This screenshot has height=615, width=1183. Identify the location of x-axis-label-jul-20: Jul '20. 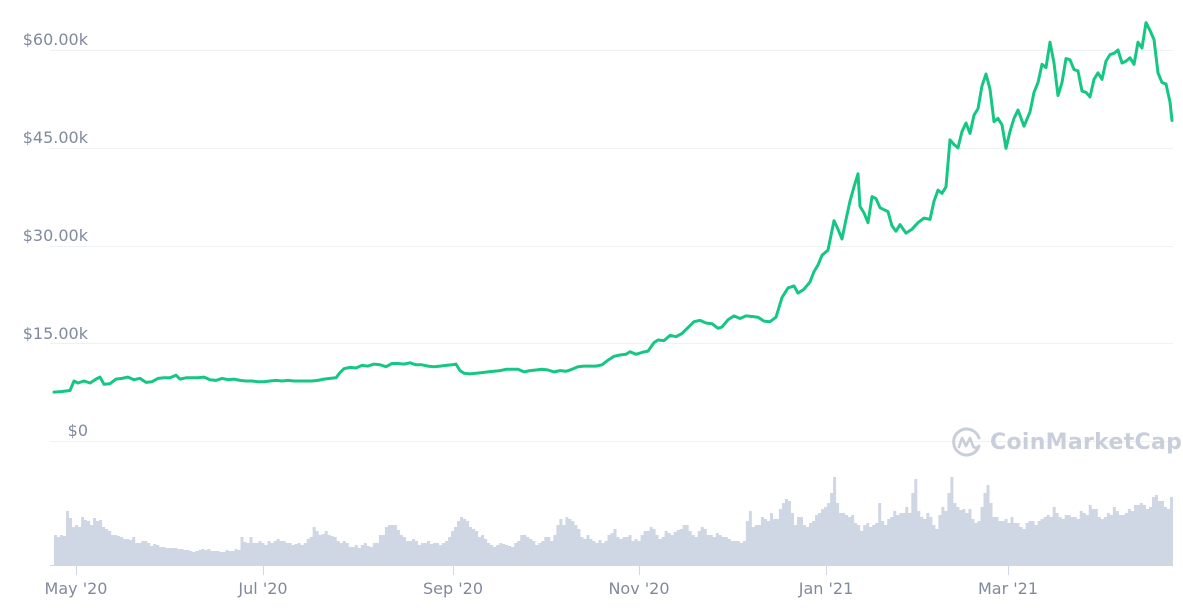
(263, 588).